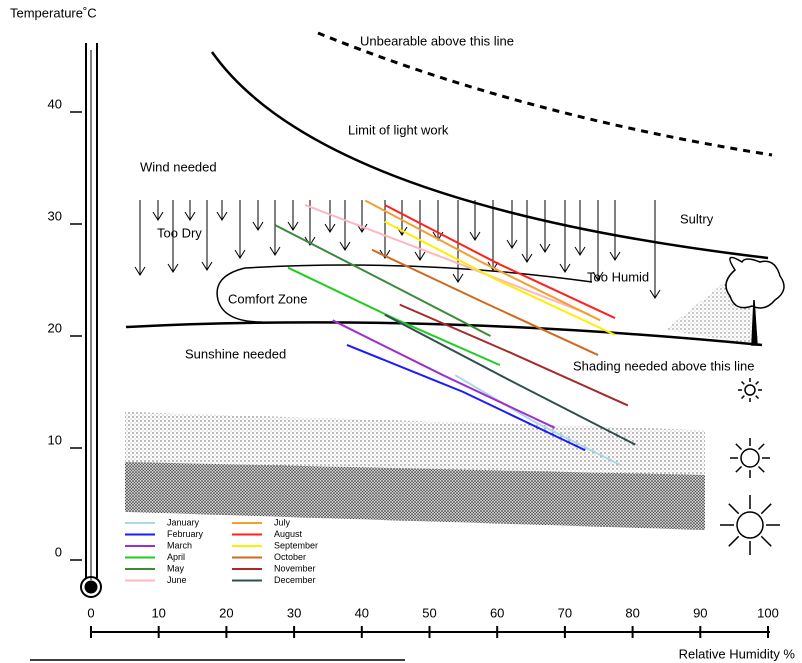  What do you see at coordinates (179, 545) in the screenshot?
I see `legend-label: March` at bounding box center [179, 545].